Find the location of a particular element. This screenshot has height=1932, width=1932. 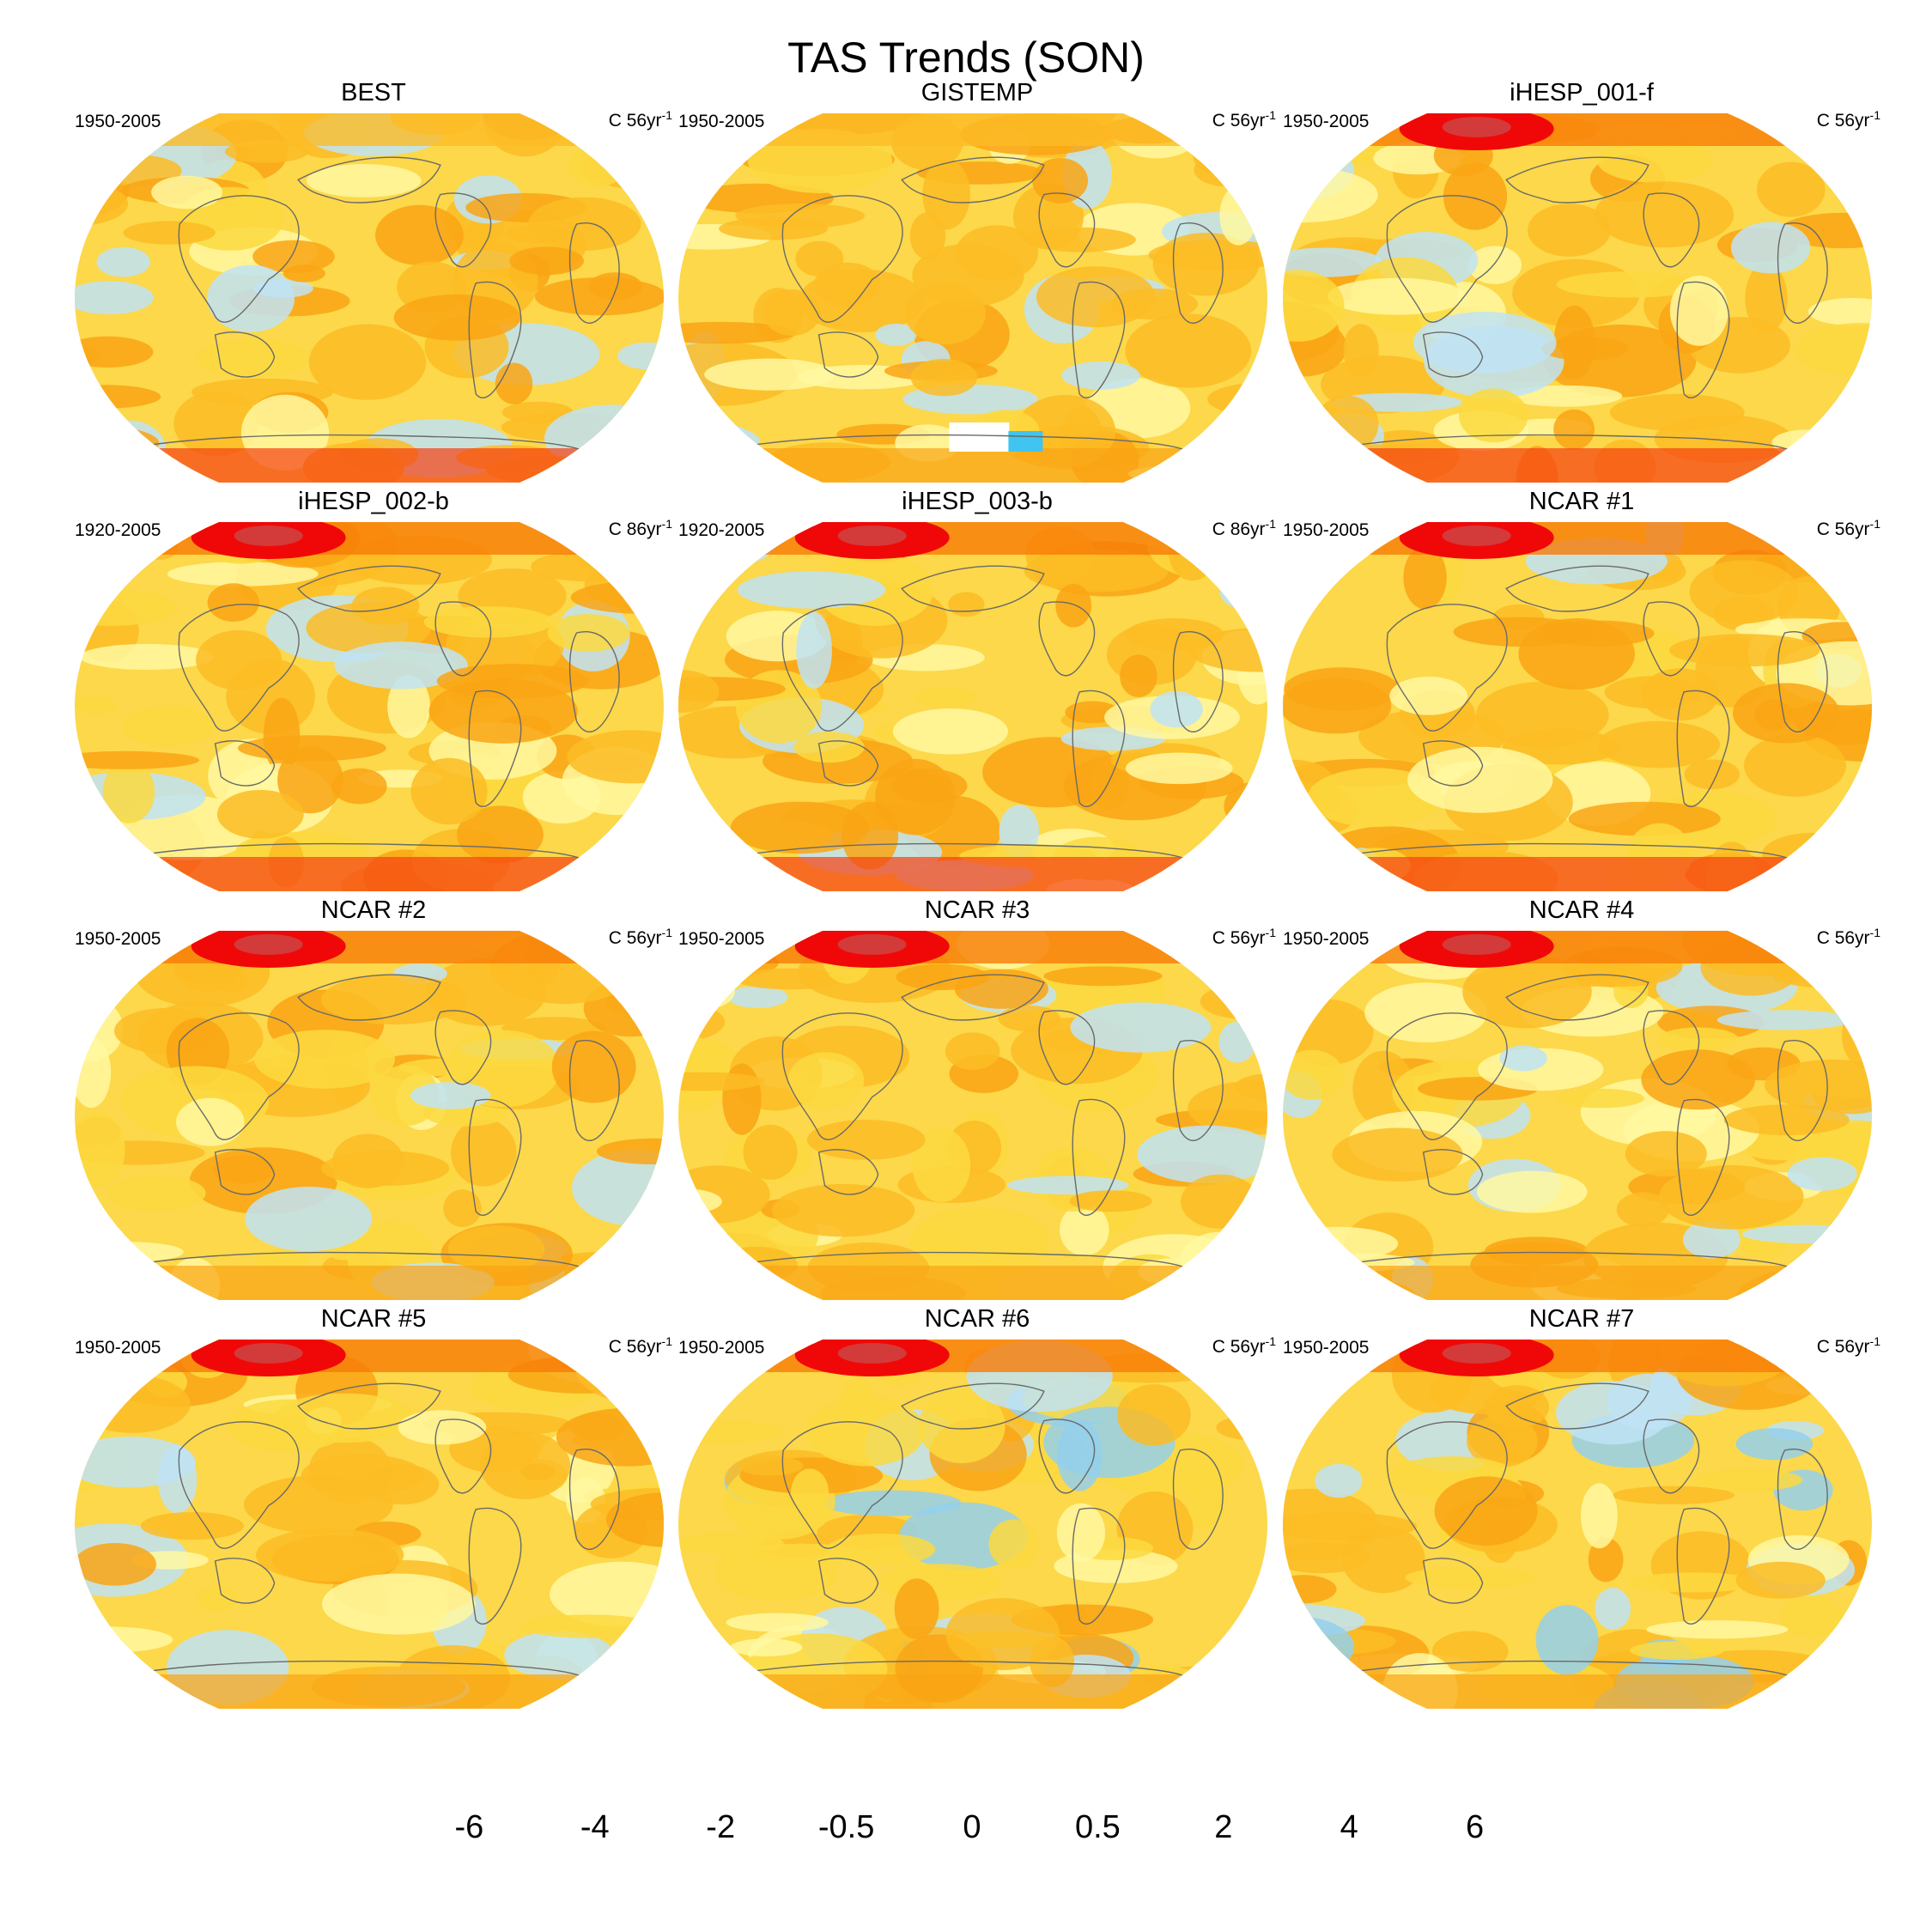

arctic-core is located at coordinates (1477, 127).